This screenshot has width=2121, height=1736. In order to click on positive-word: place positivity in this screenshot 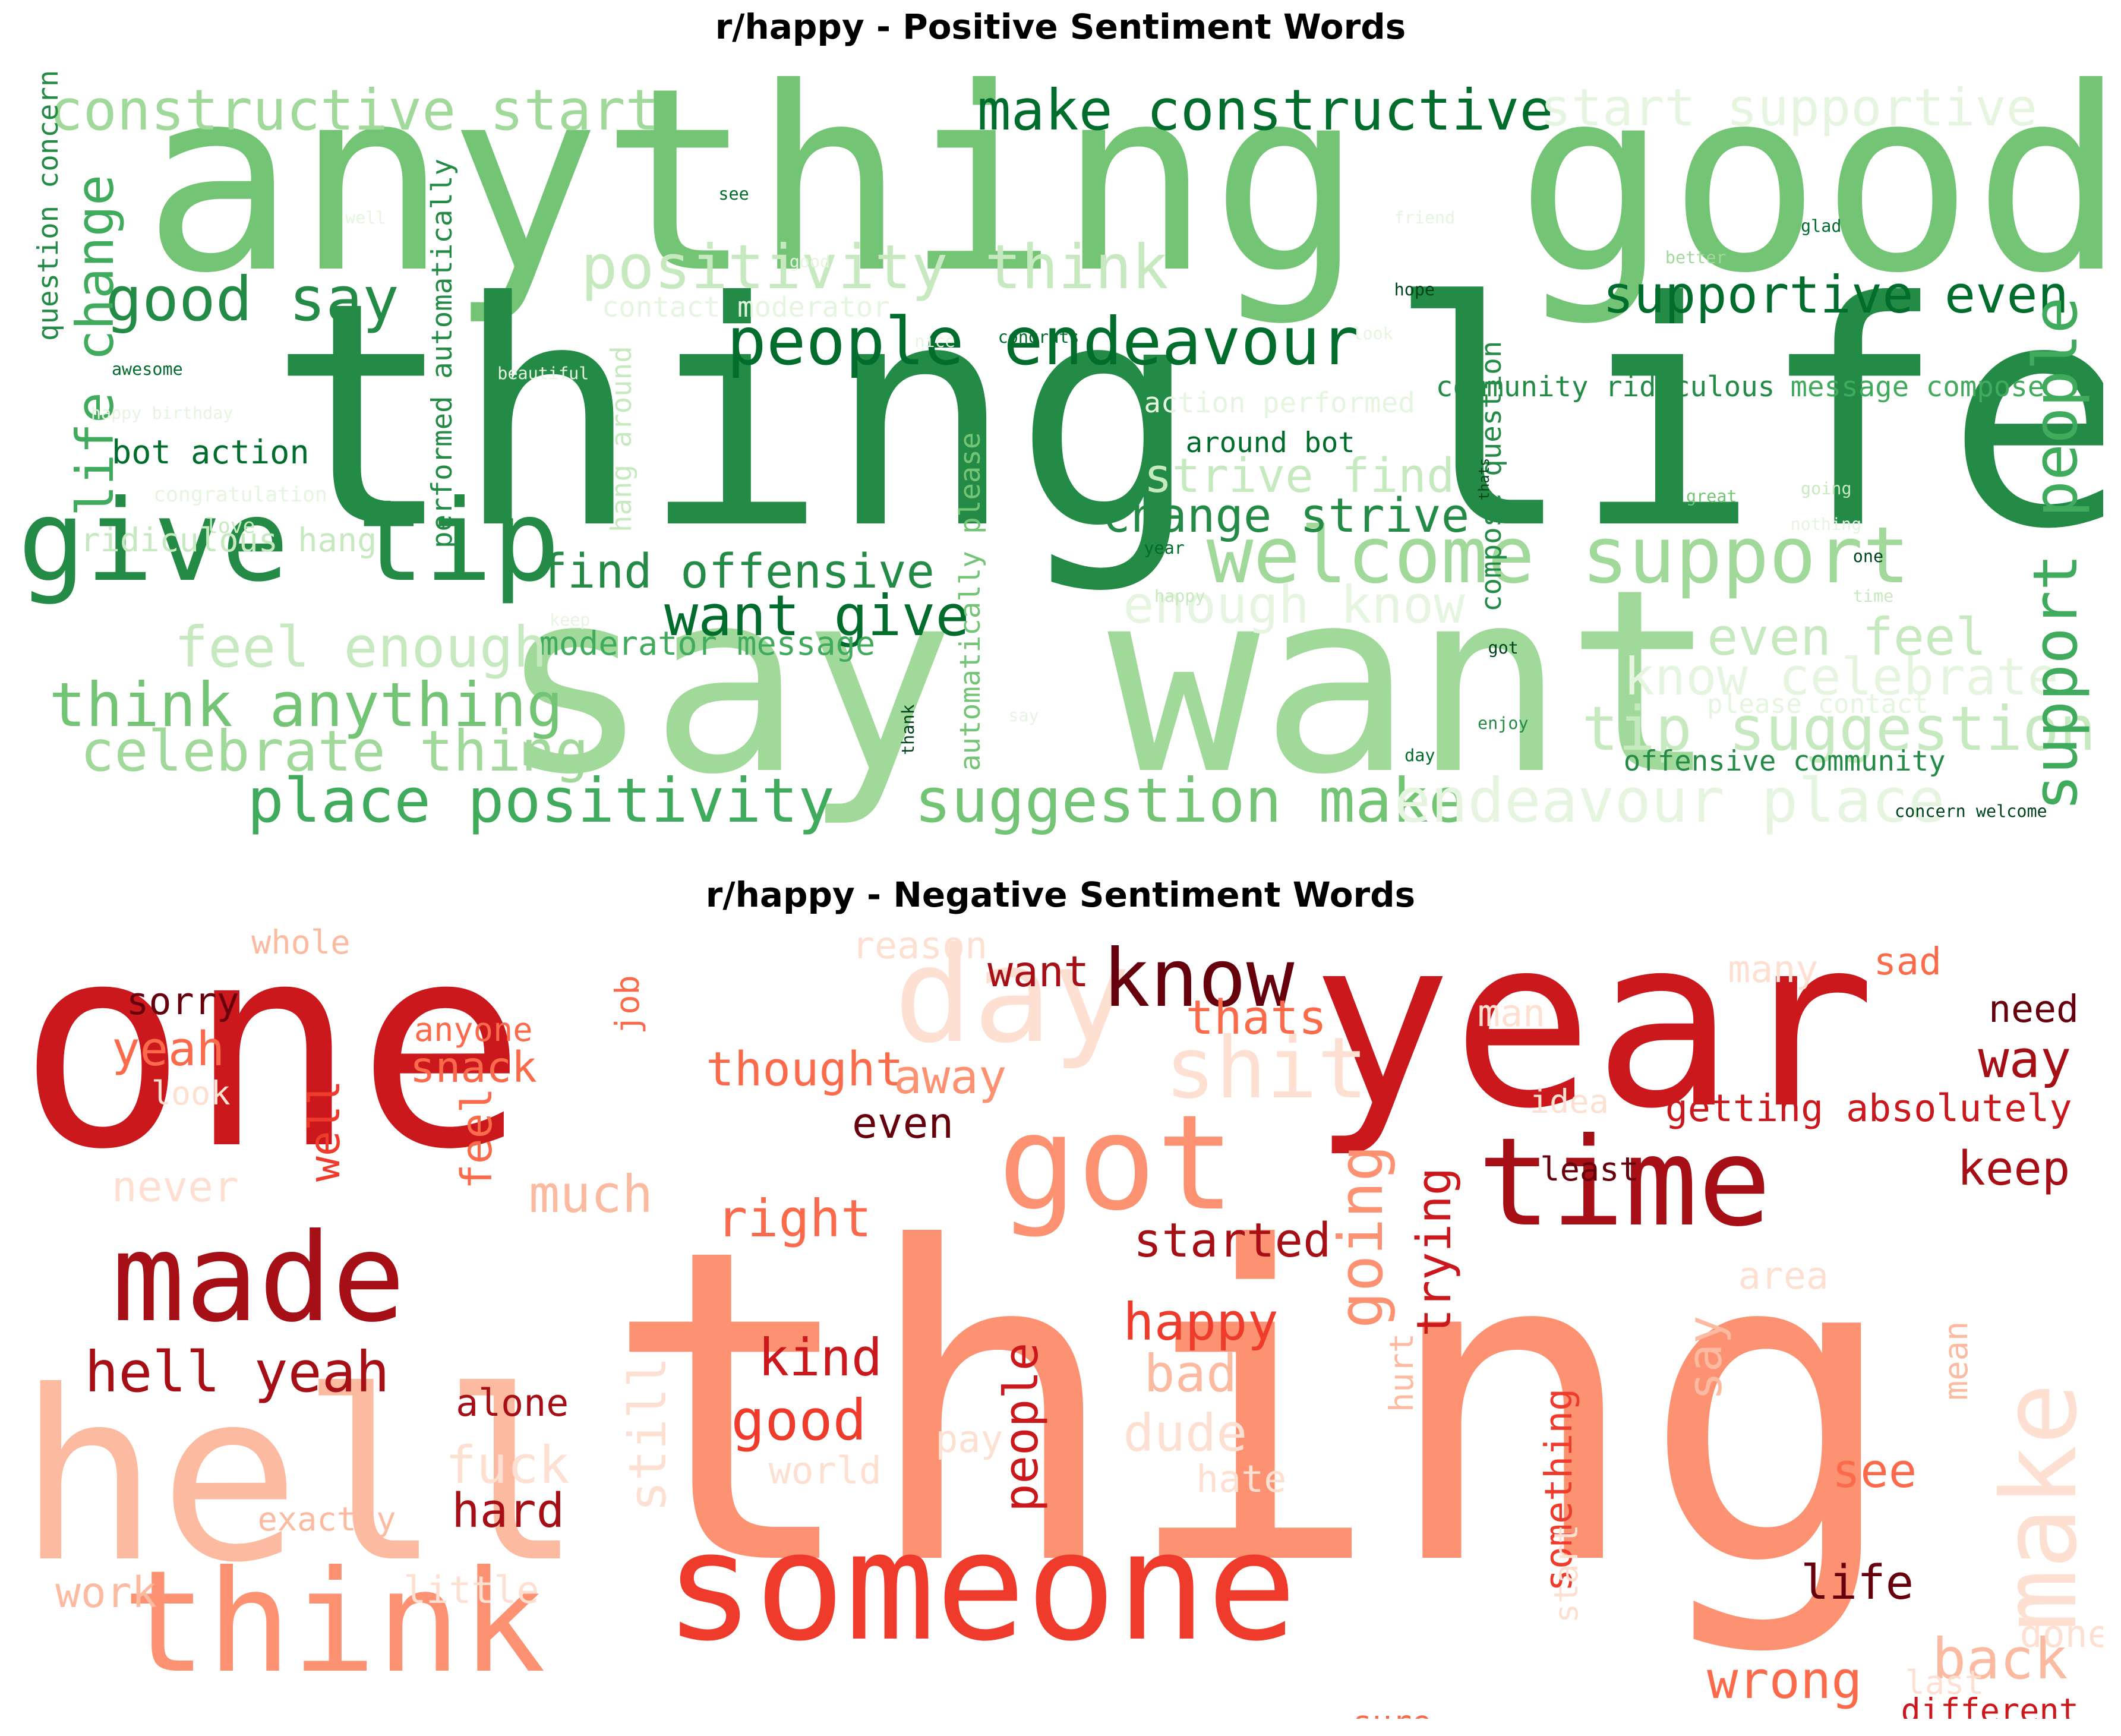, I will do `click(541, 801)`.